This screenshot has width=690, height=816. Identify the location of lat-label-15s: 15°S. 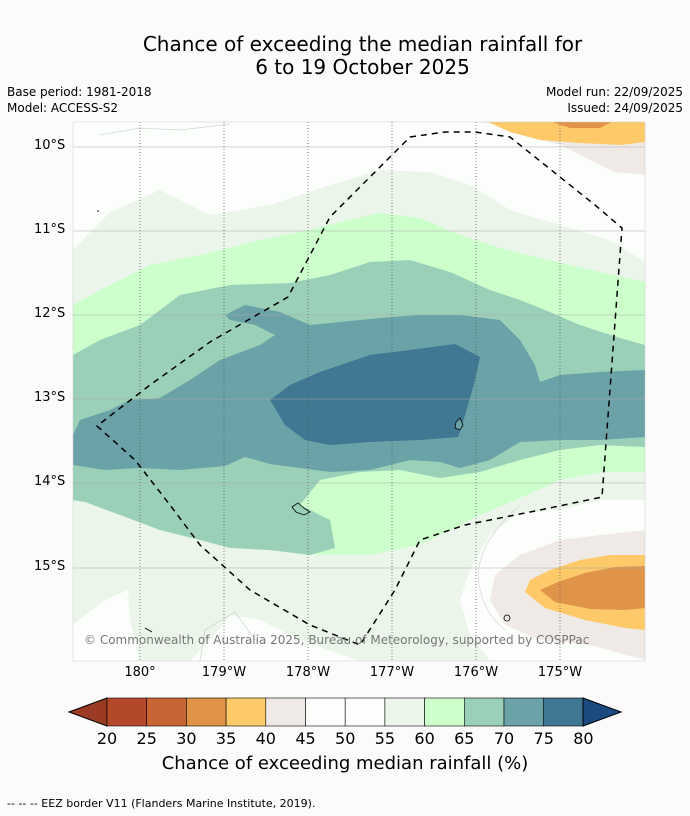
(50, 566).